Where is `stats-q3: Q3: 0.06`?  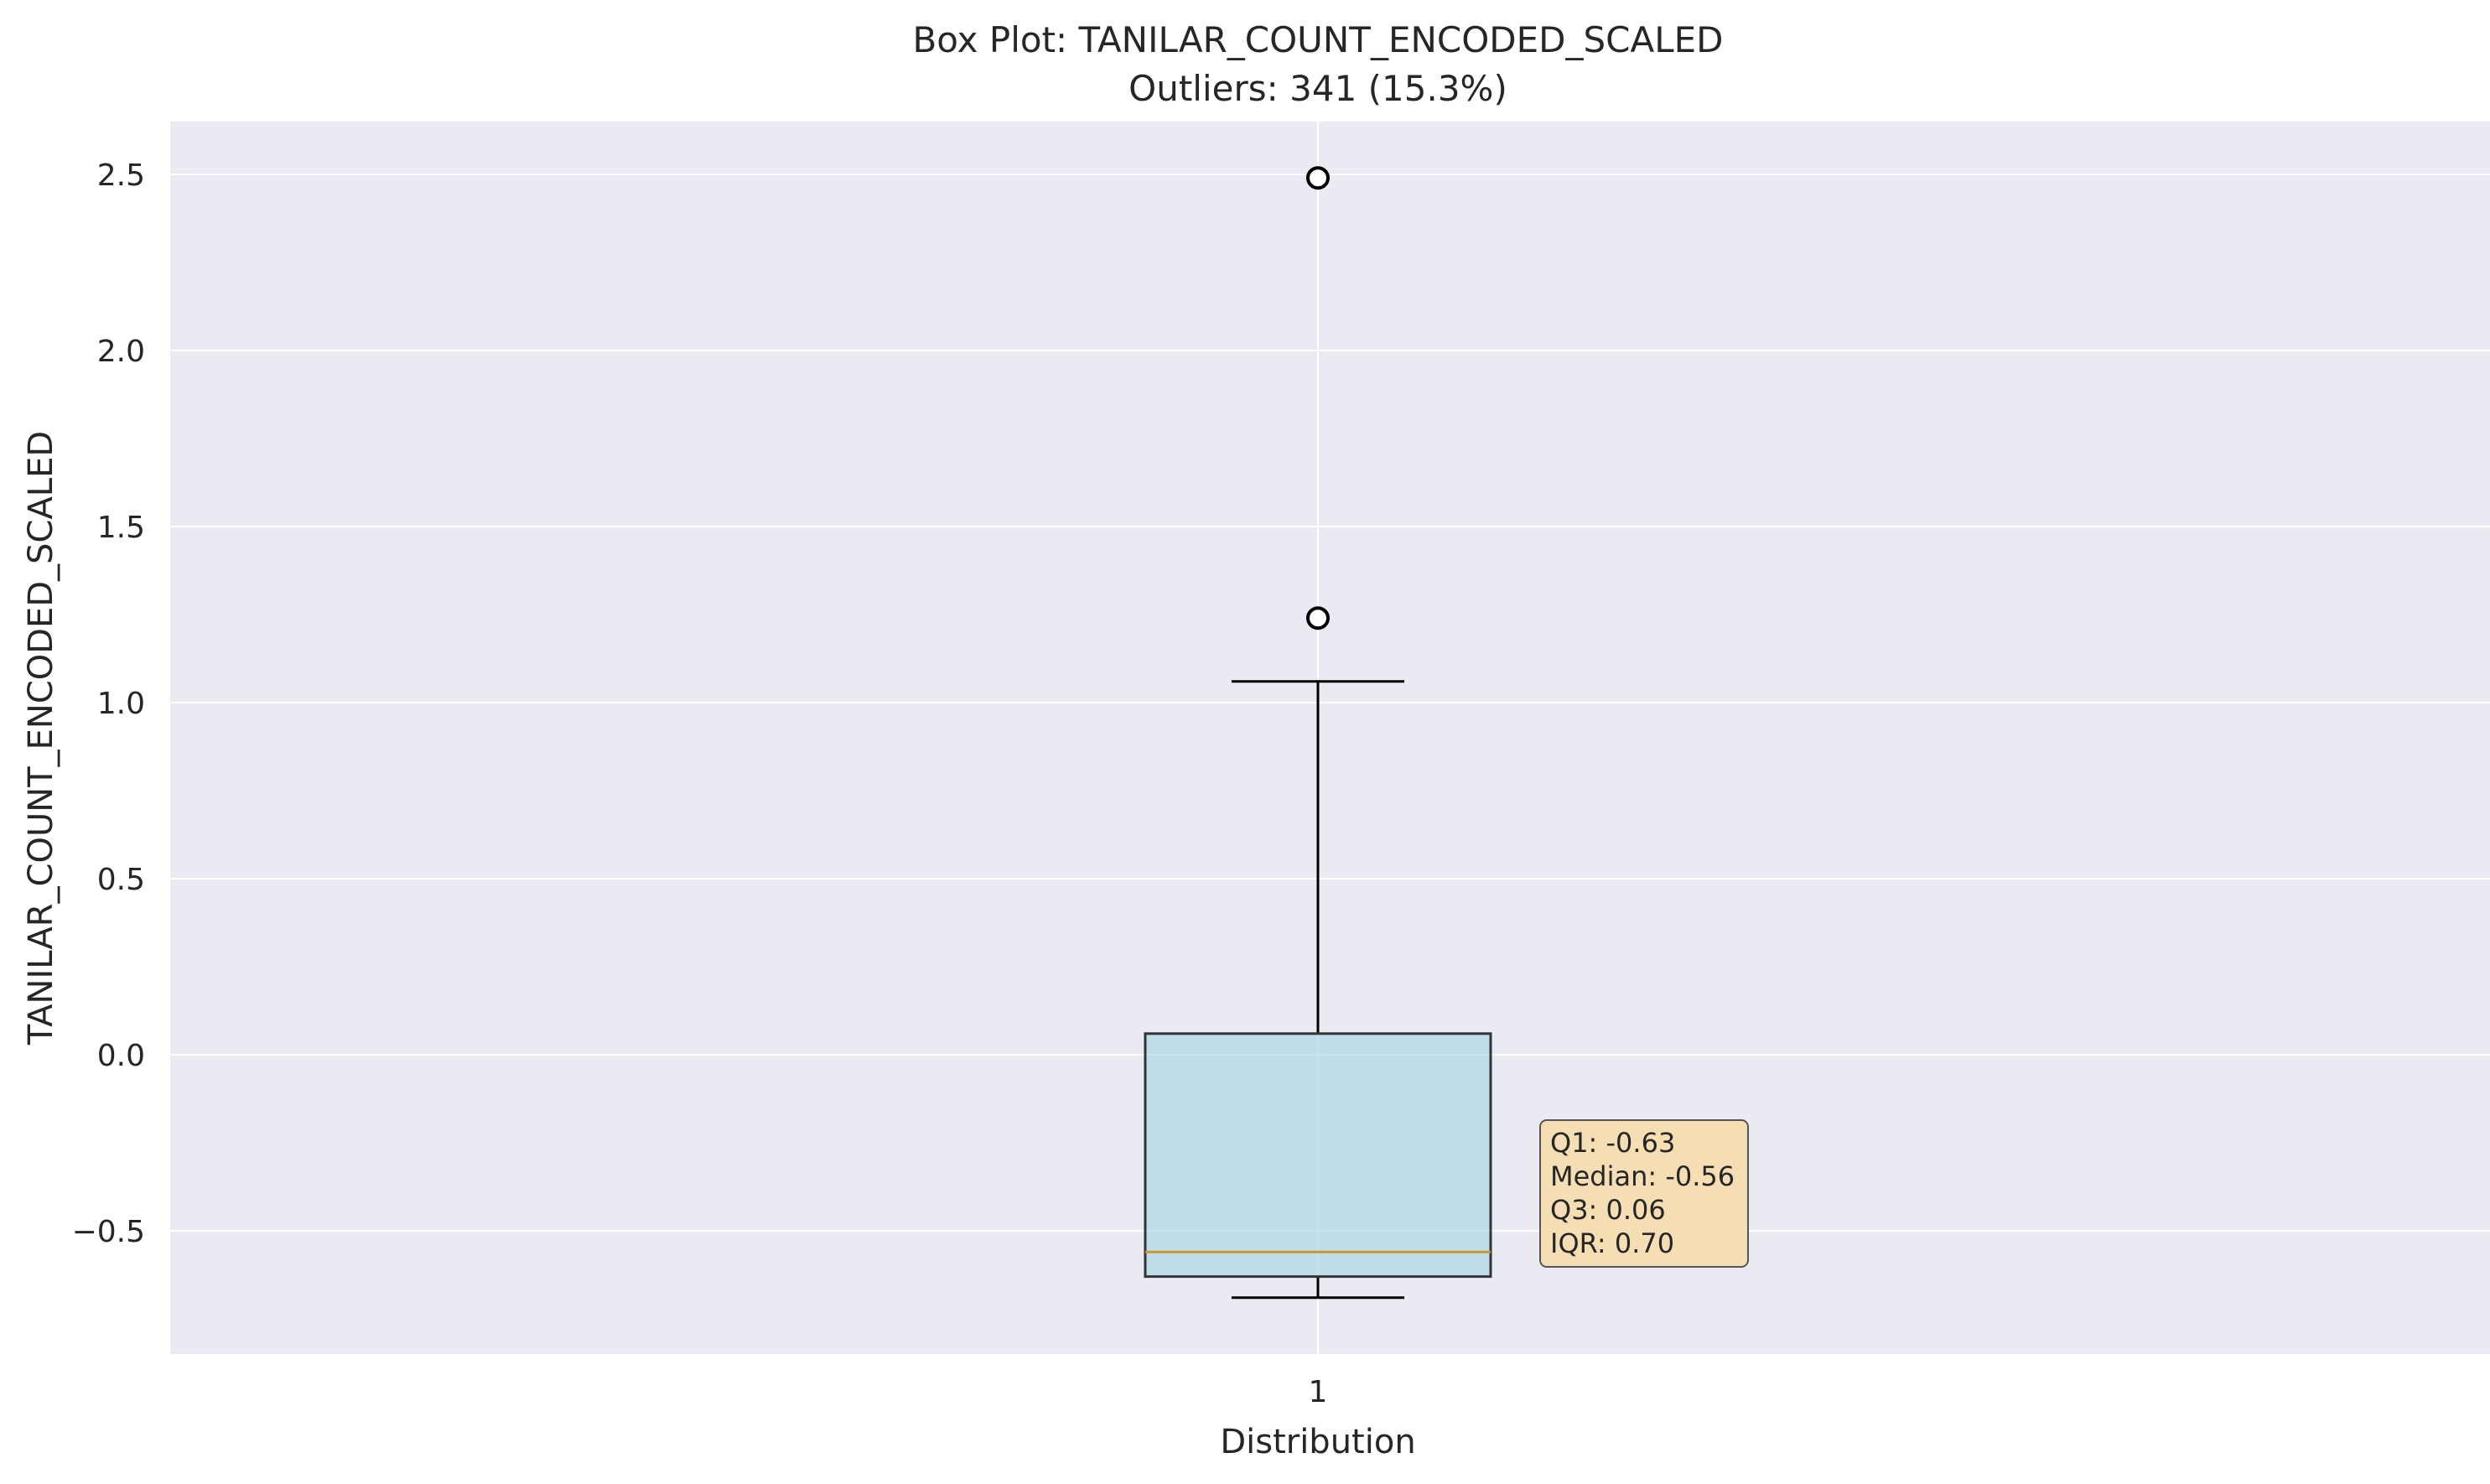 stats-q3: Q3: 0.06 is located at coordinates (1608, 1210).